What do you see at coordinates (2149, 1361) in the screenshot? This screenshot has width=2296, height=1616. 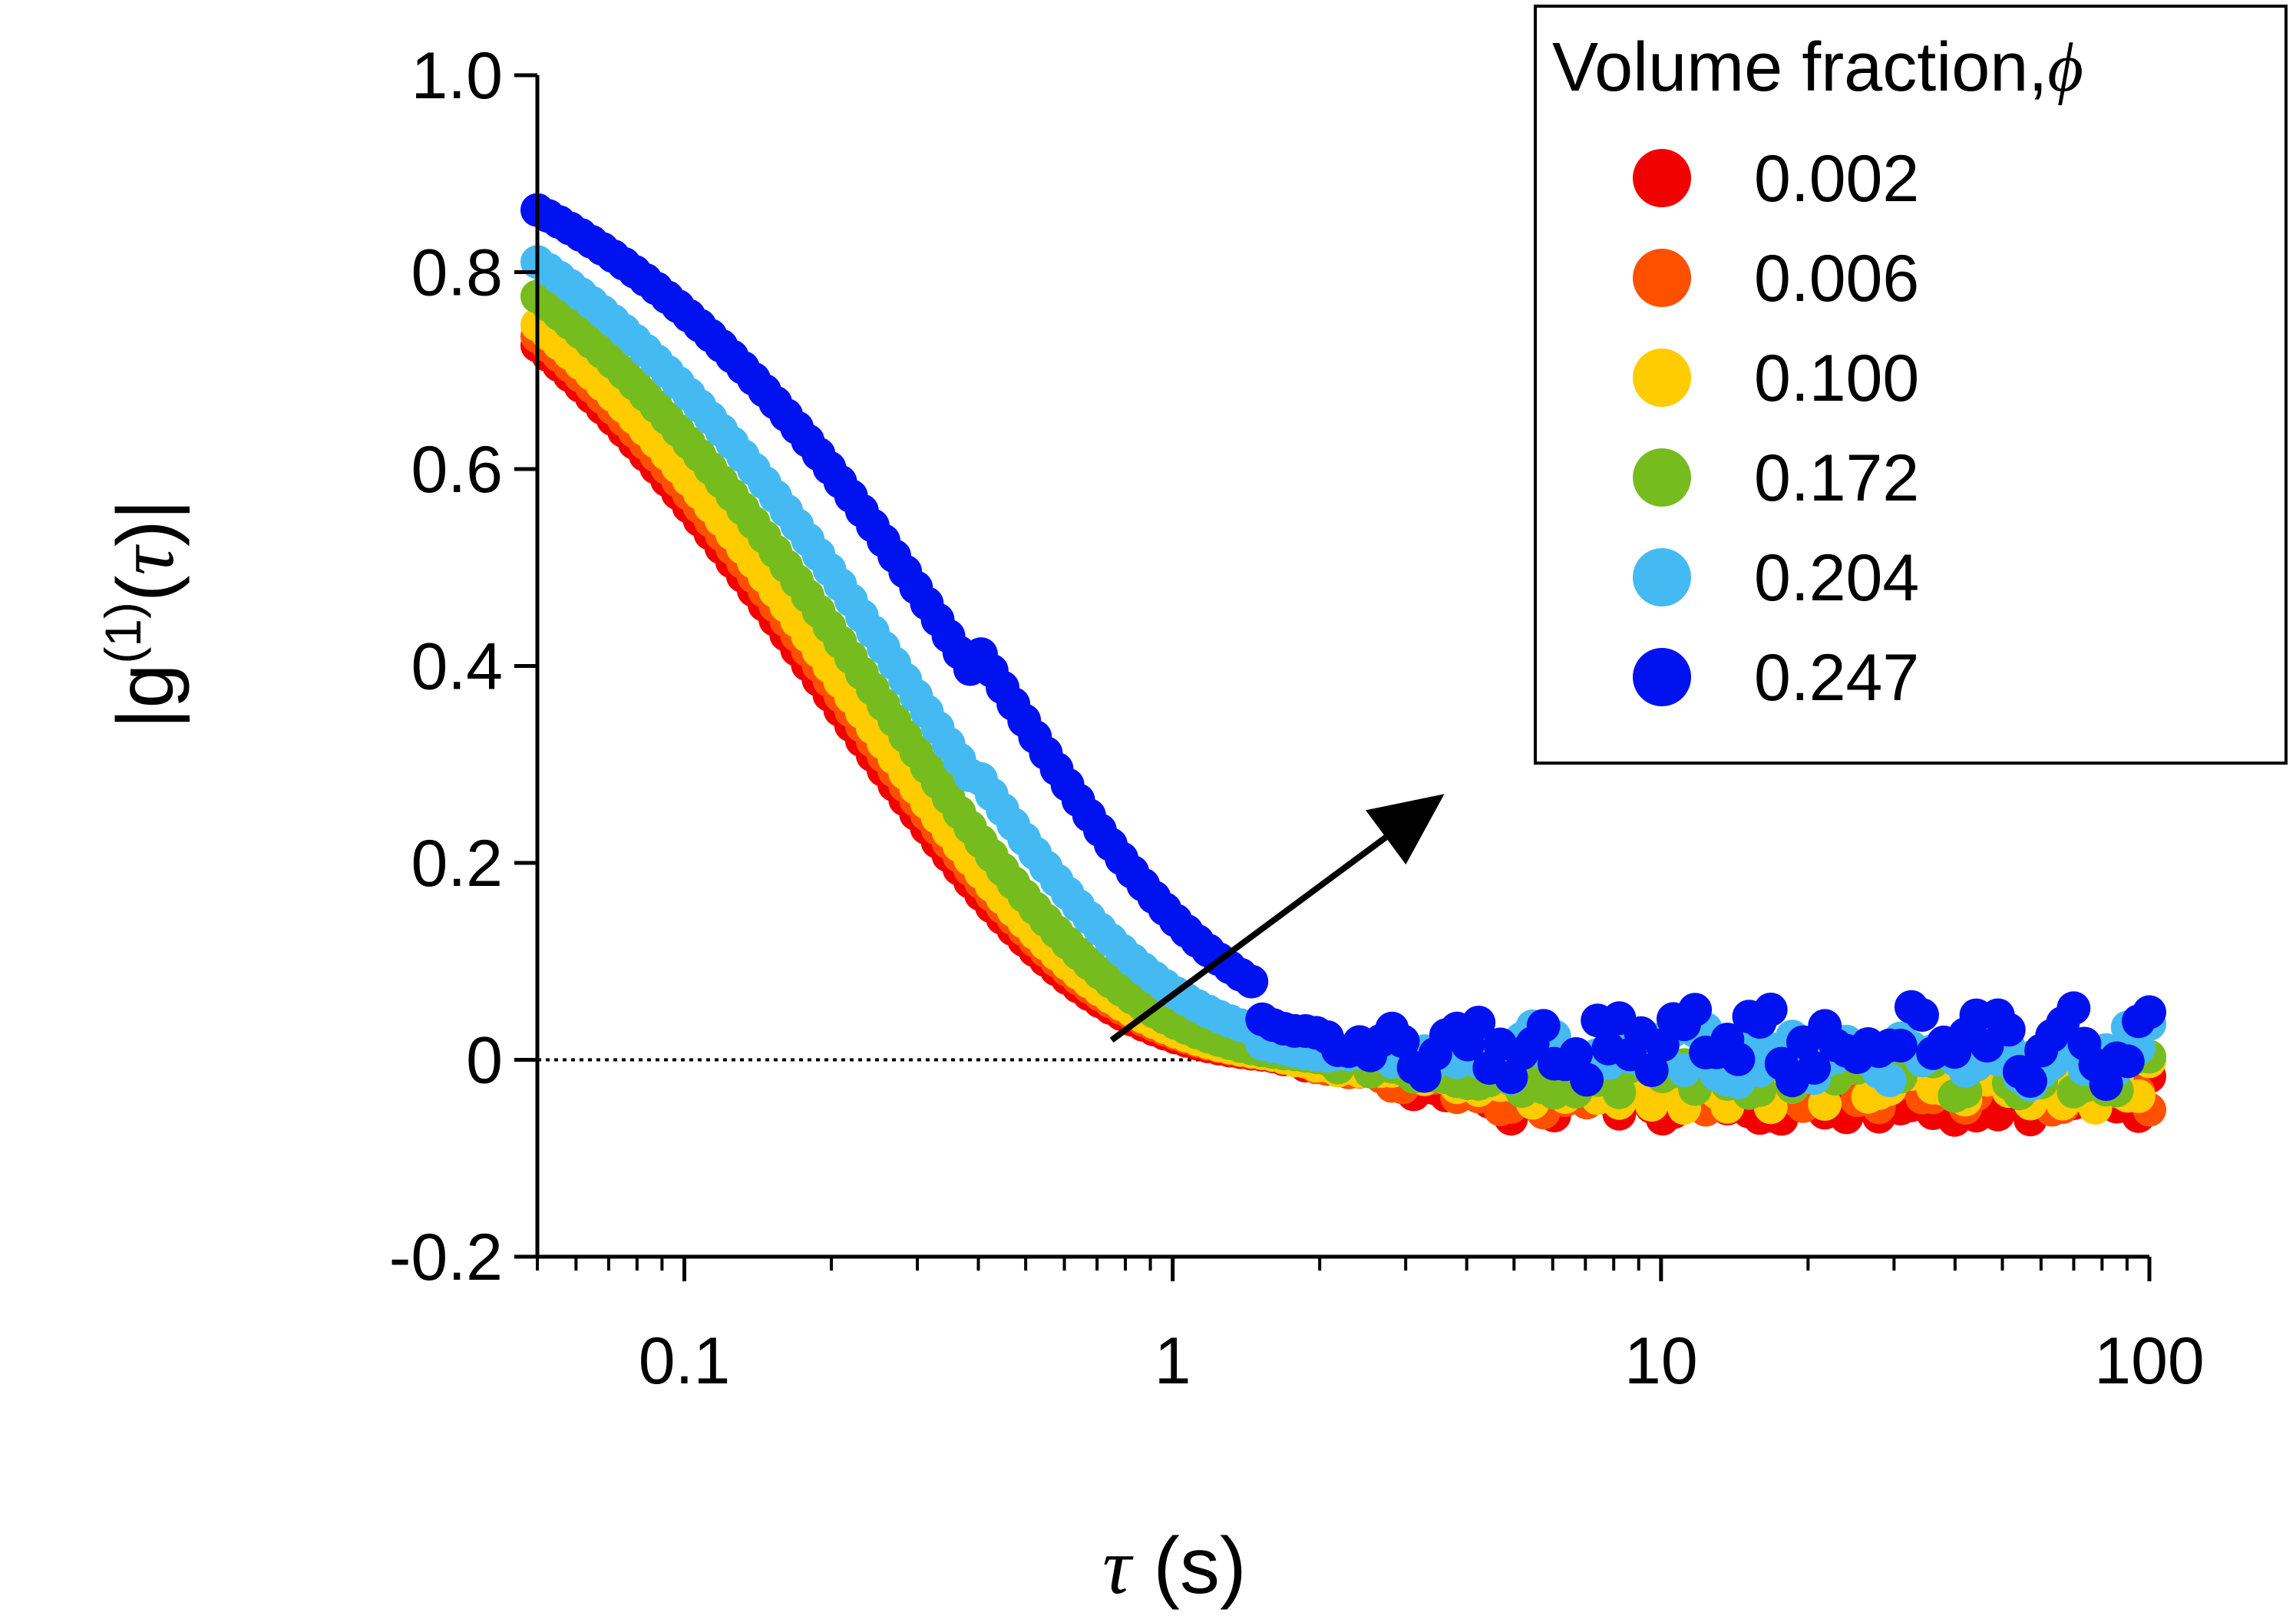 I see `x-tick-label: 100` at bounding box center [2149, 1361].